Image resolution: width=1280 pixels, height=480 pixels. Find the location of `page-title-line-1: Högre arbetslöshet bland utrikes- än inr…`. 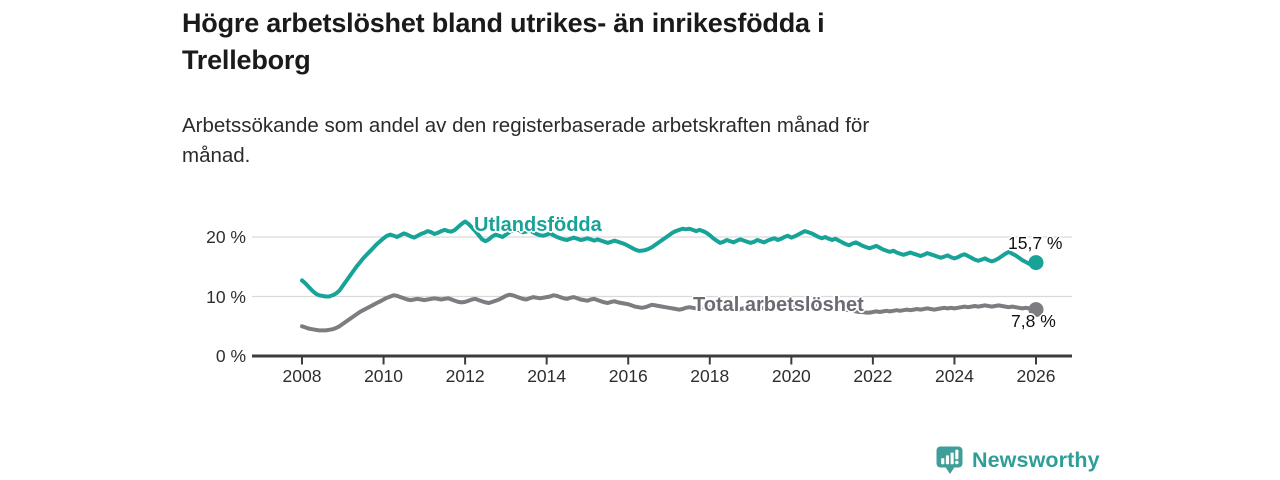

page-title-line-1: Högre arbetslöshet bland utrikes- än inr… is located at coordinates (503, 23).